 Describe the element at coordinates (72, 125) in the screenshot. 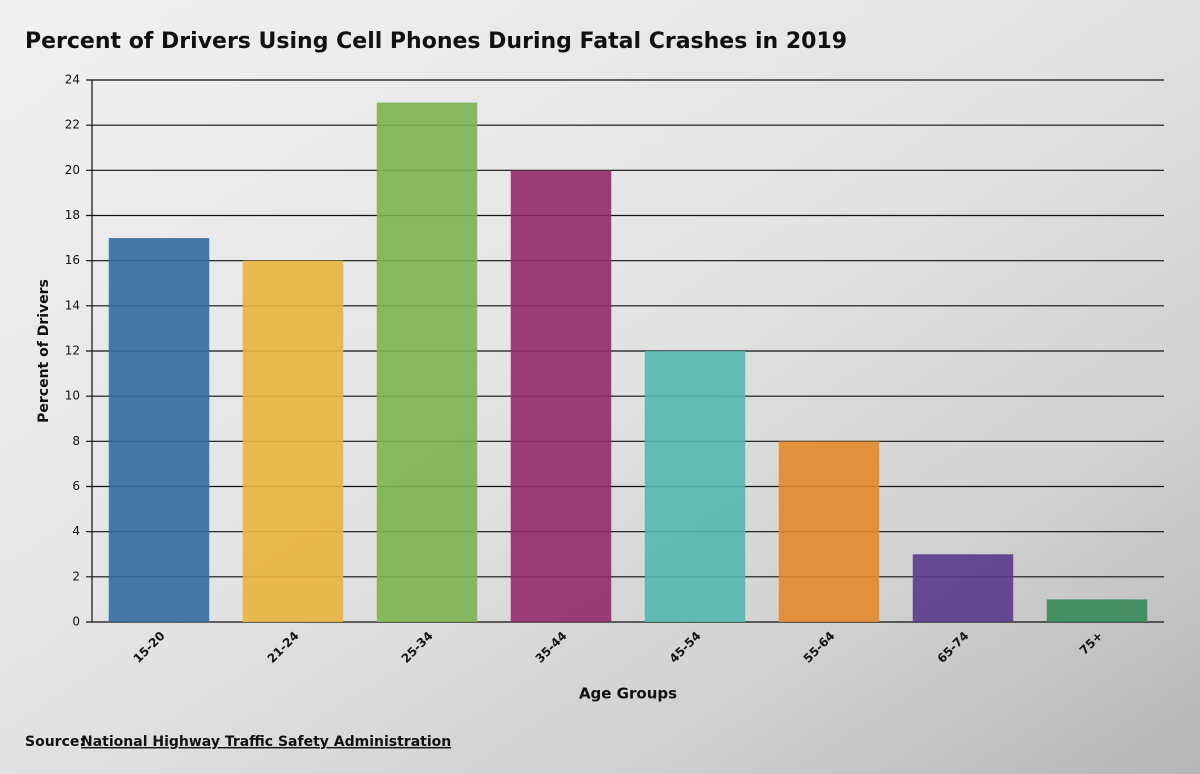

I see `y-tick-label: 22` at that location.